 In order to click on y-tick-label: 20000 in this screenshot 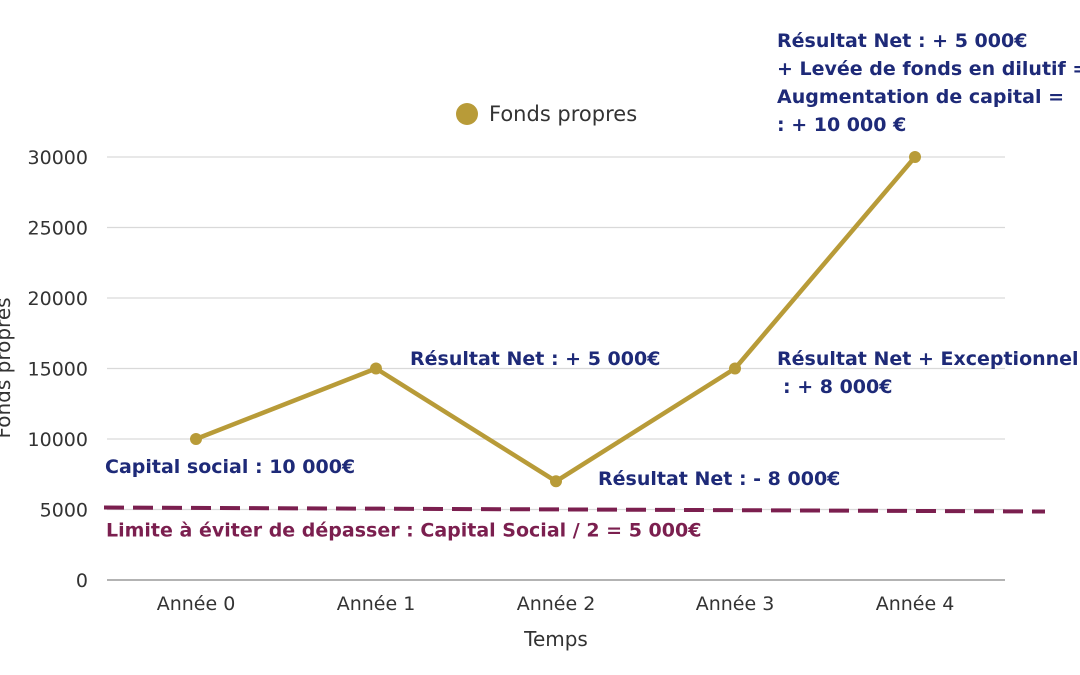, I will do `click(58, 299)`.